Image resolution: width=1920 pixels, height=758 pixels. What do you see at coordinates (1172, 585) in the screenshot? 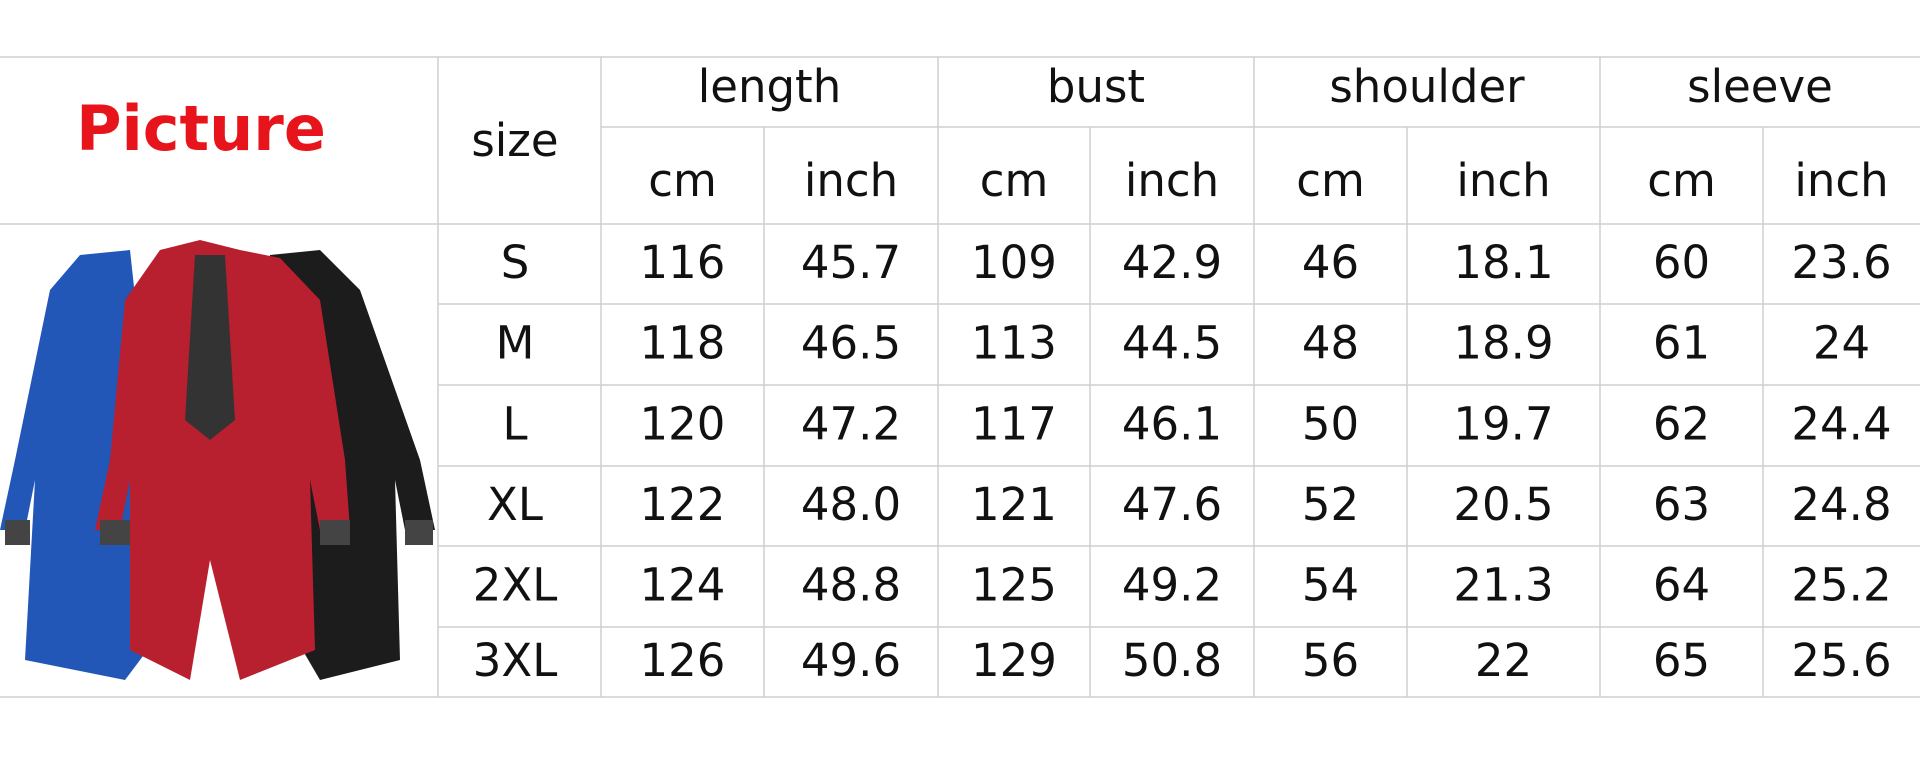
I see `value-cell: 49.2` at bounding box center [1172, 585].